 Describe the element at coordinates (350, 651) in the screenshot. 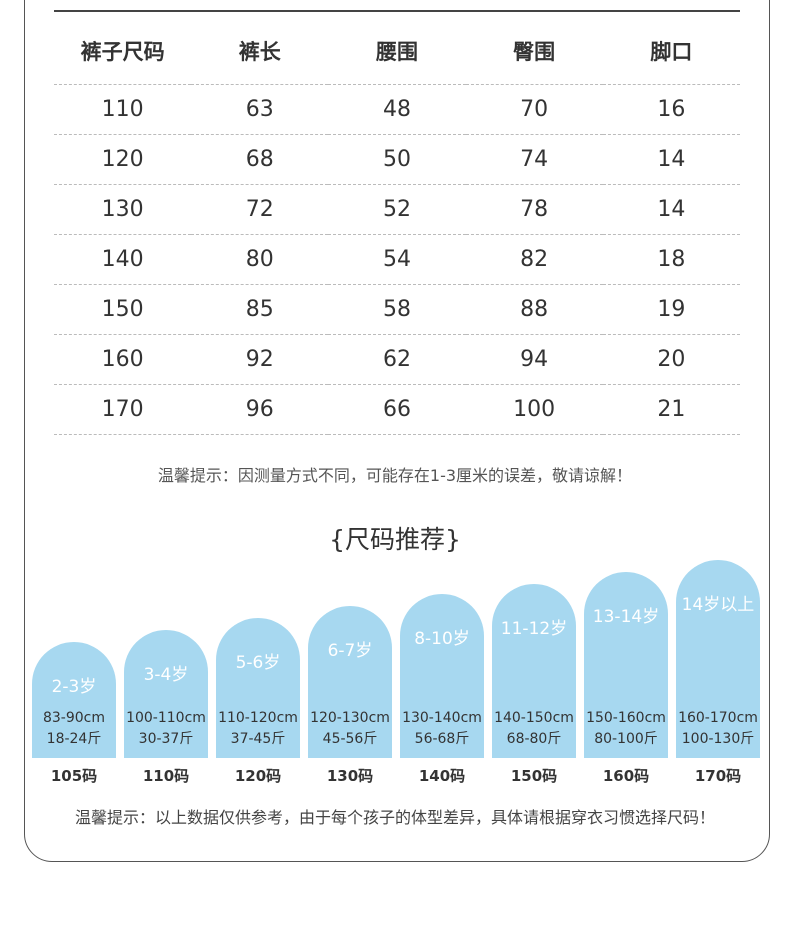

I see `age-label: 6-7岁` at that location.